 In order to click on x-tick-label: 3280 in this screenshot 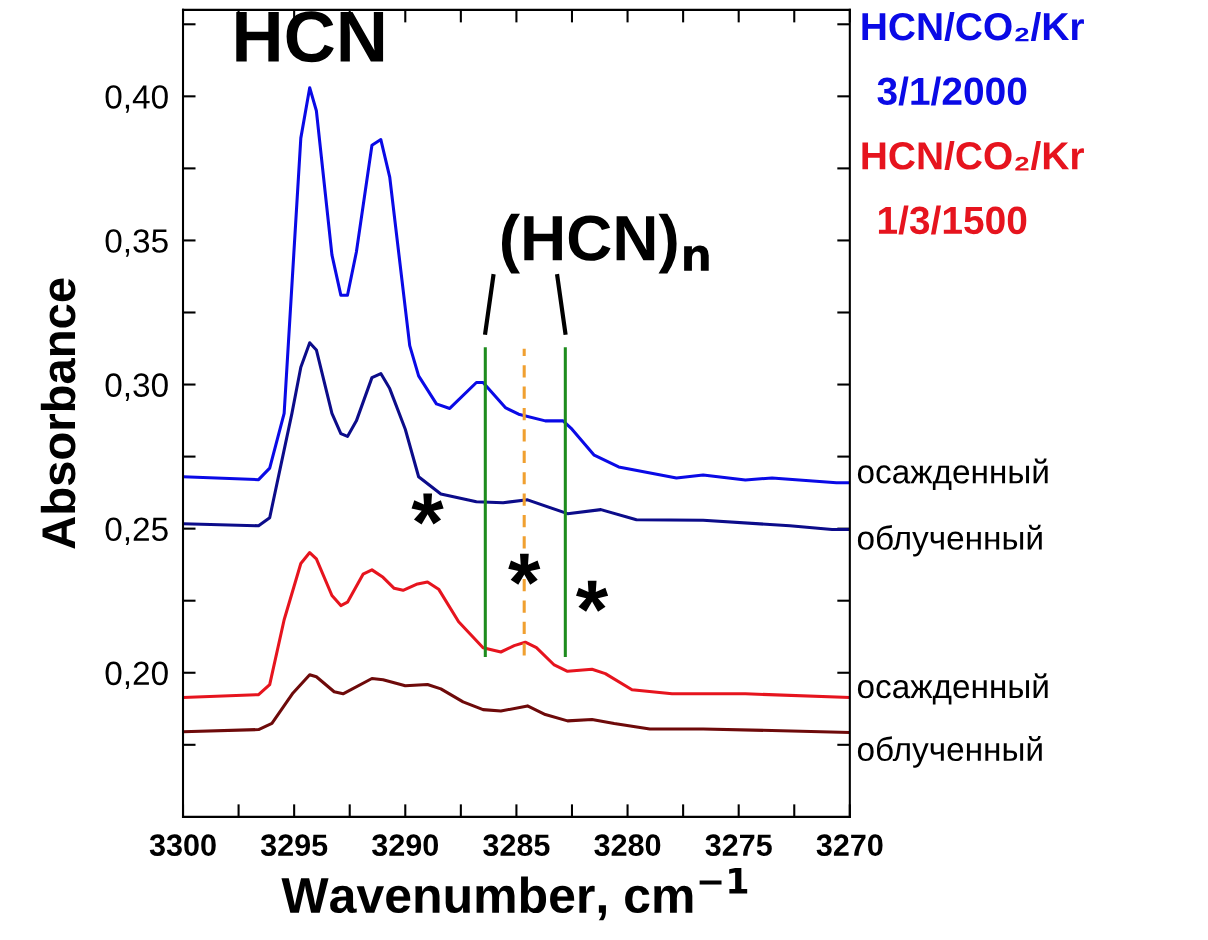, I will do `click(627, 845)`.